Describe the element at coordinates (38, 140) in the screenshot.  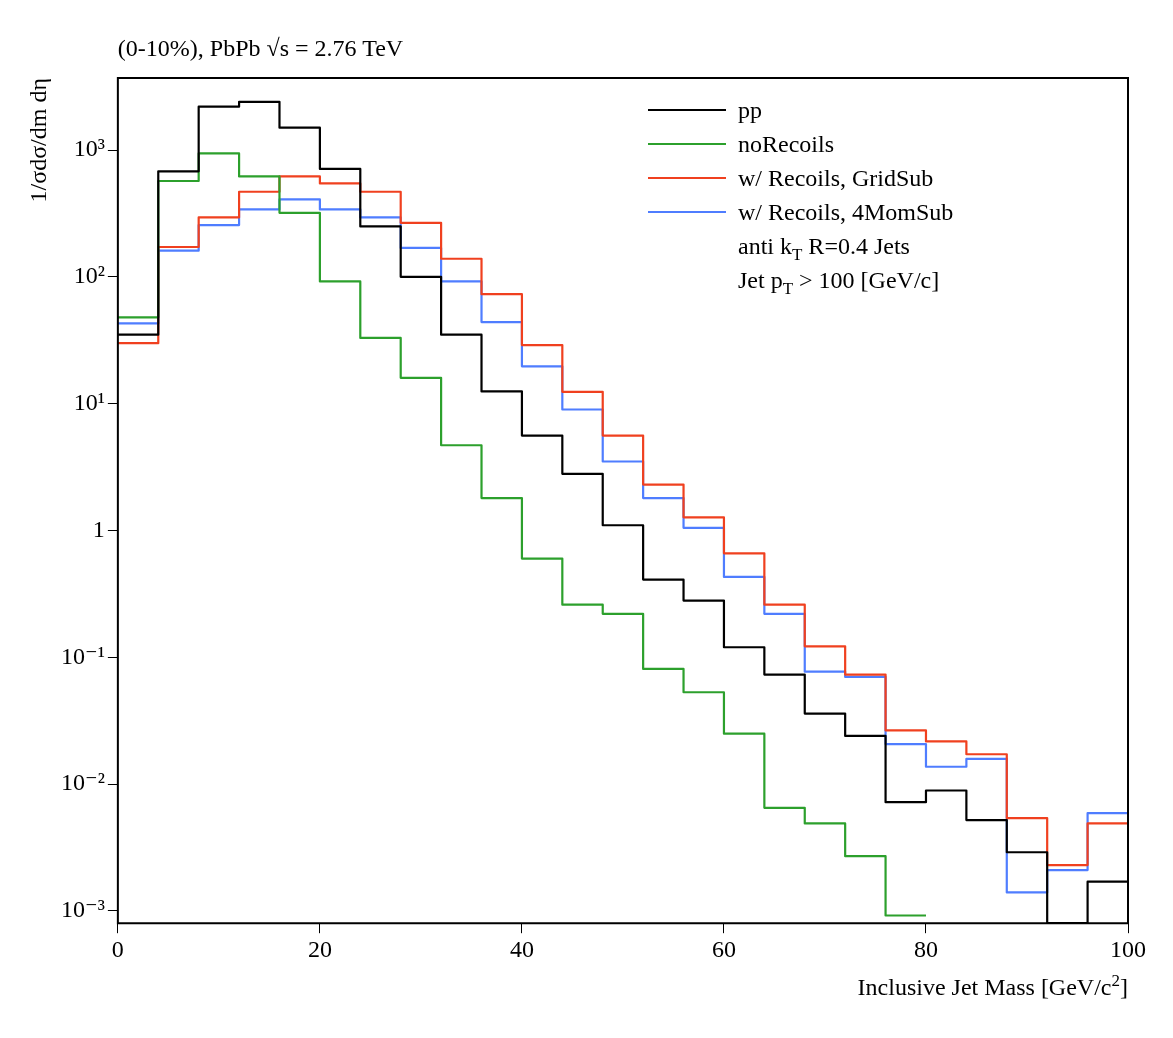
I see `y-axis-title: 1/σdσ/dm dη` at that location.